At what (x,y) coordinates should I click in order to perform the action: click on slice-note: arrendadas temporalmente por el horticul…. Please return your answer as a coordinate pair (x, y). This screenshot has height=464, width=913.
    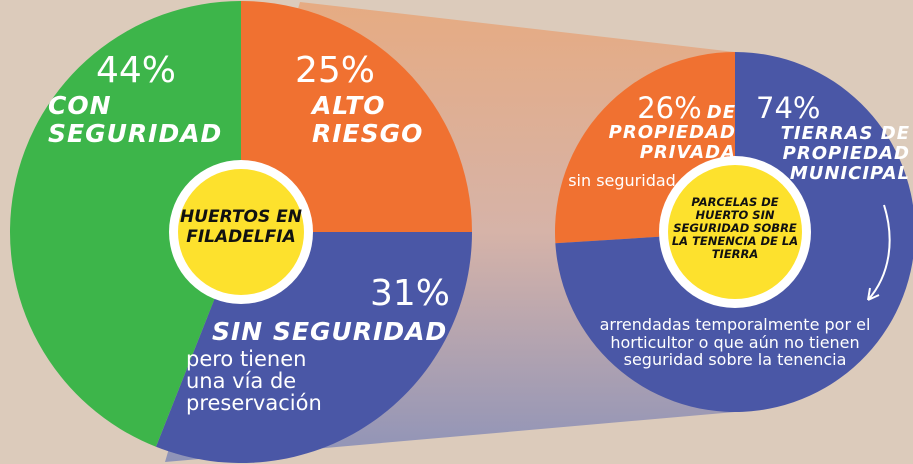
    Looking at the image, I should click on (735, 342).